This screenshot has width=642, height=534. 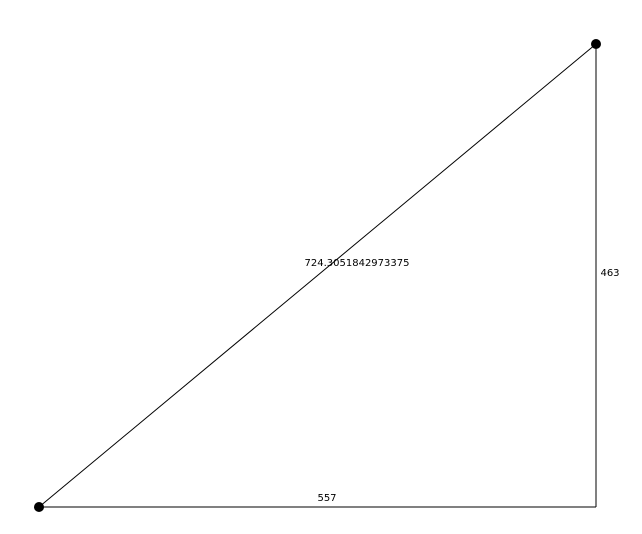 I want to click on vertex-top-right, so click(x=596, y=44).